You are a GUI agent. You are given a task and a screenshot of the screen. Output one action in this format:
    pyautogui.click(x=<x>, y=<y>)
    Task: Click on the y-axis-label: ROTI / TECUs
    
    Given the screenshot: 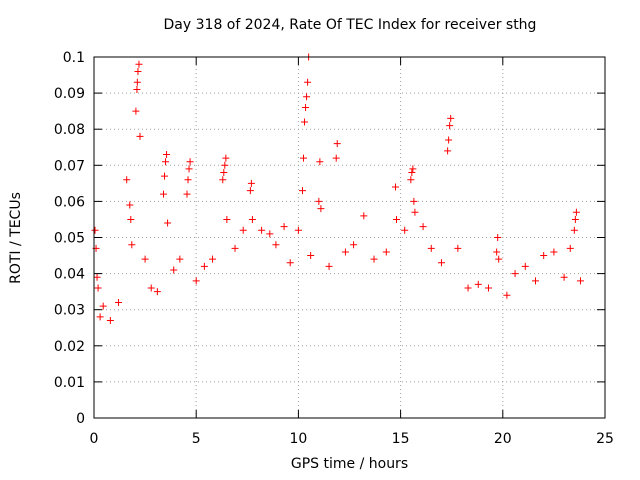 What is the action you would take?
    pyautogui.click(x=16, y=238)
    